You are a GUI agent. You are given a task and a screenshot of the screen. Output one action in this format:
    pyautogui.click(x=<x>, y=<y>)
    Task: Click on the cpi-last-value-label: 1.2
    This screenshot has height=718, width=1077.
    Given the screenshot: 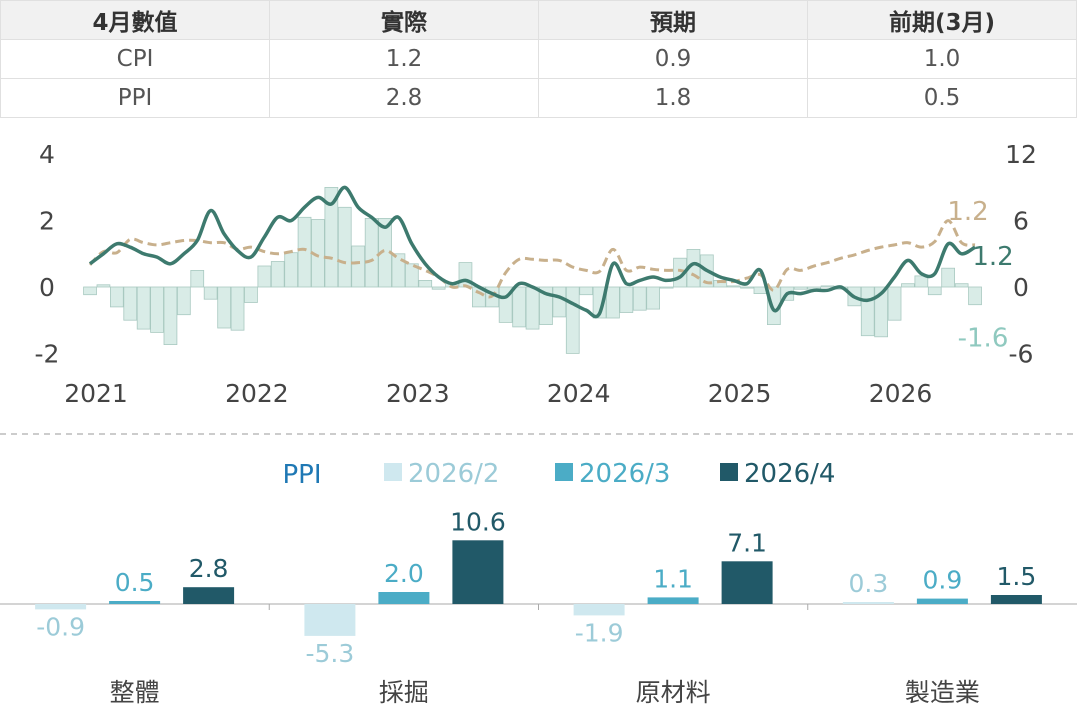 What is the action you would take?
    pyautogui.click(x=992, y=257)
    